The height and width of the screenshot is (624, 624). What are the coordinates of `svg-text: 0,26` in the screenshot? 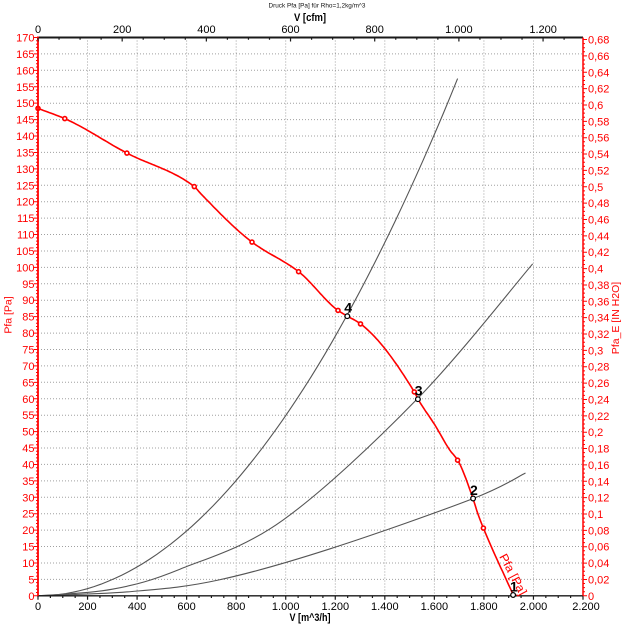 It's located at (598, 384).